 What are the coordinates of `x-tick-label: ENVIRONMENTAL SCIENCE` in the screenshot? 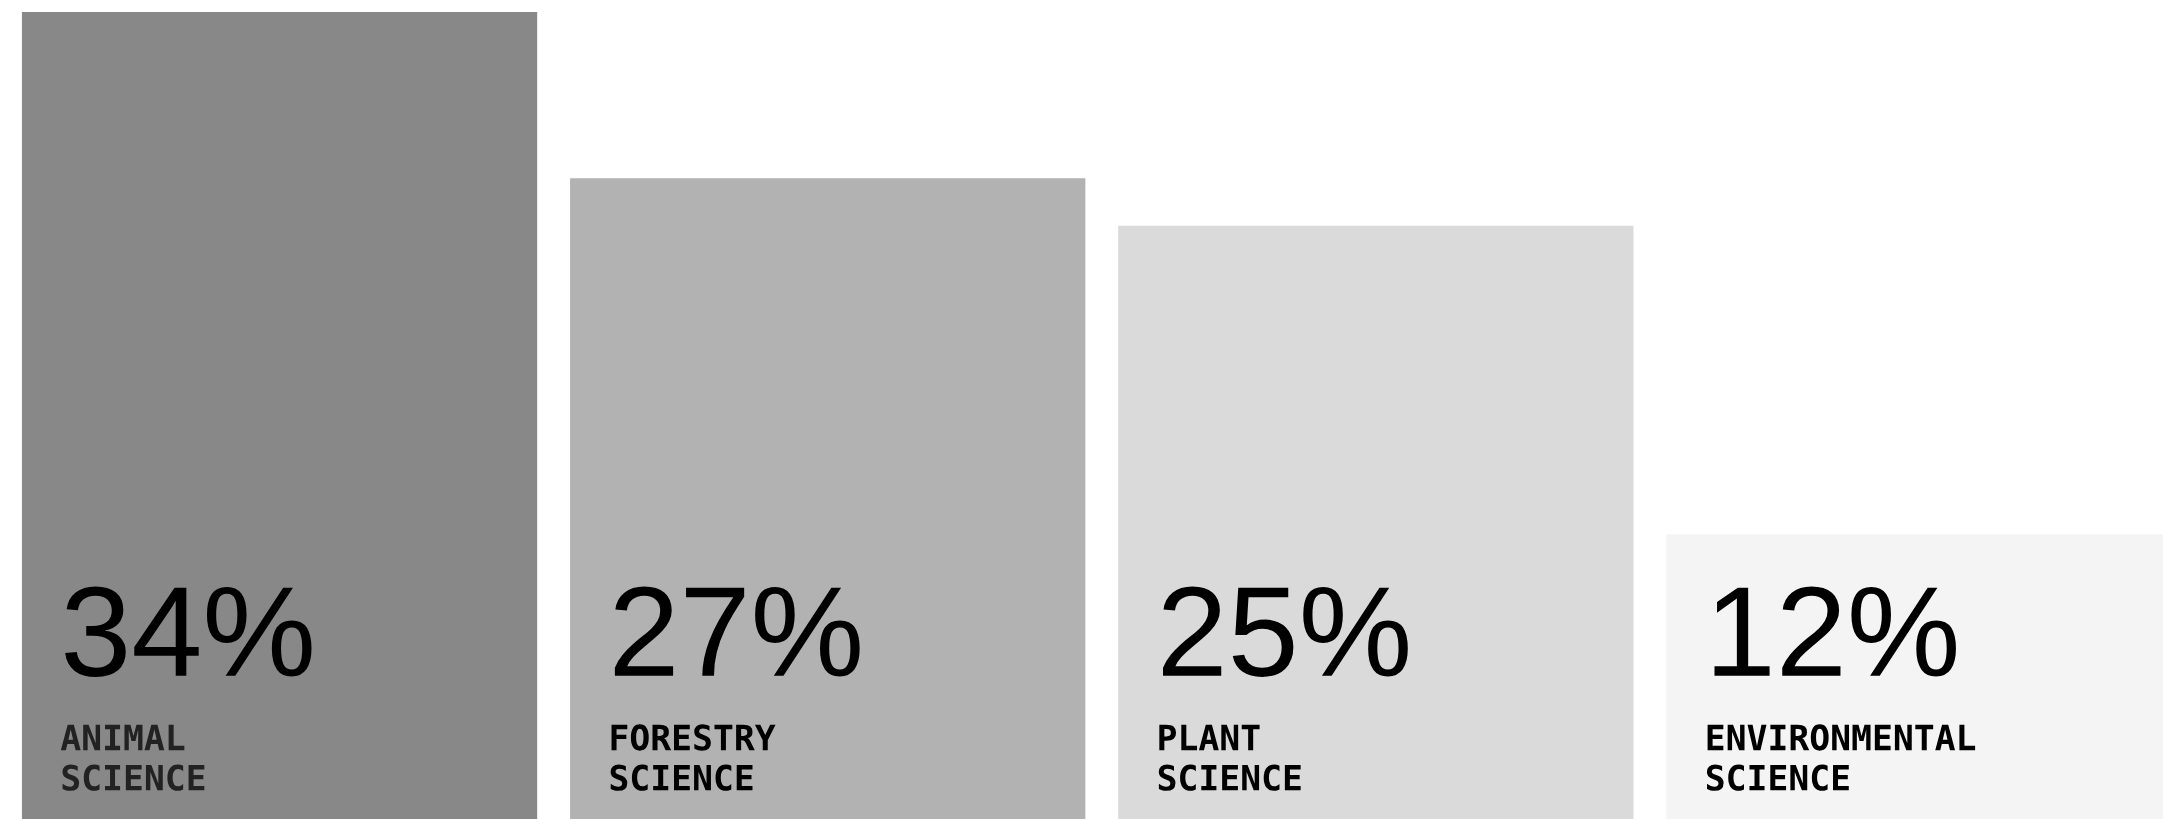 It's located at (1841, 757).